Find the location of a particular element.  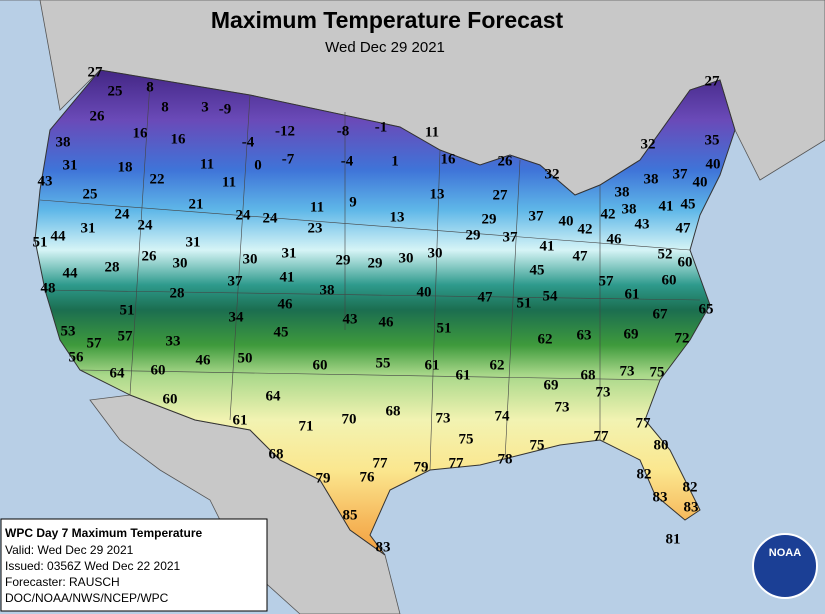

info-line: Valid: Wed Dec 29 2021 is located at coordinates (69, 550).